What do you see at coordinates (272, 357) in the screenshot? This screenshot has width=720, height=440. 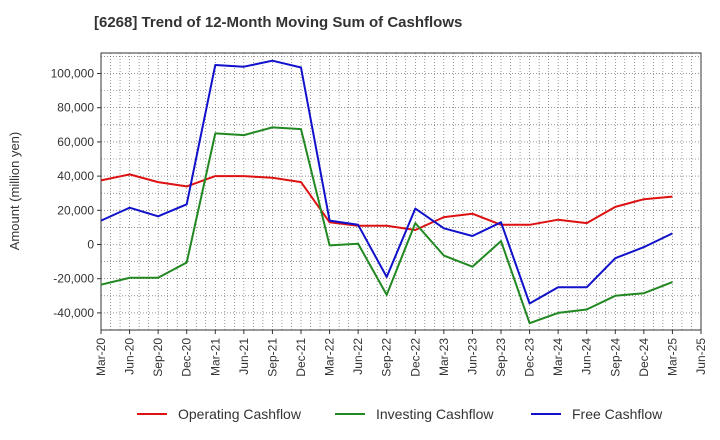 I see `x-tick-label: Sep-21` at bounding box center [272, 357].